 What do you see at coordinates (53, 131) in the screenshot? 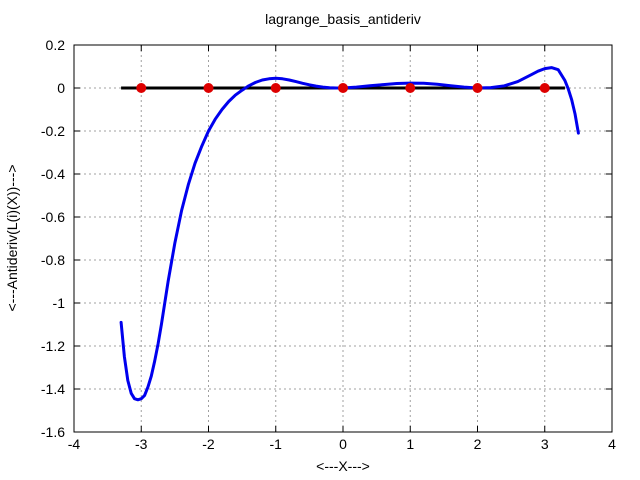
I see `y-tick-label: -0.2` at bounding box center [53, 131].